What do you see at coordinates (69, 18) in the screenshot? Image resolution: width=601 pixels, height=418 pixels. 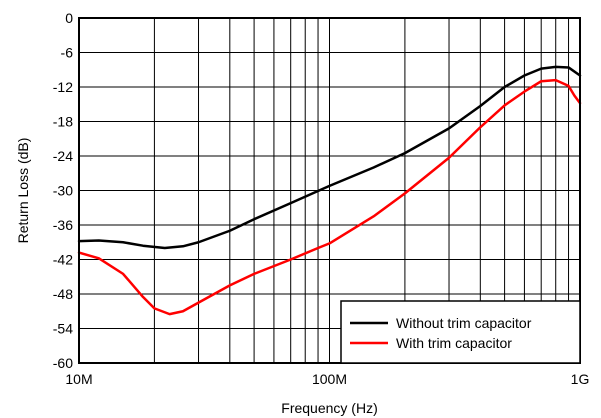 I see `y-tick-label: 0` at bounding box center [69, 18].